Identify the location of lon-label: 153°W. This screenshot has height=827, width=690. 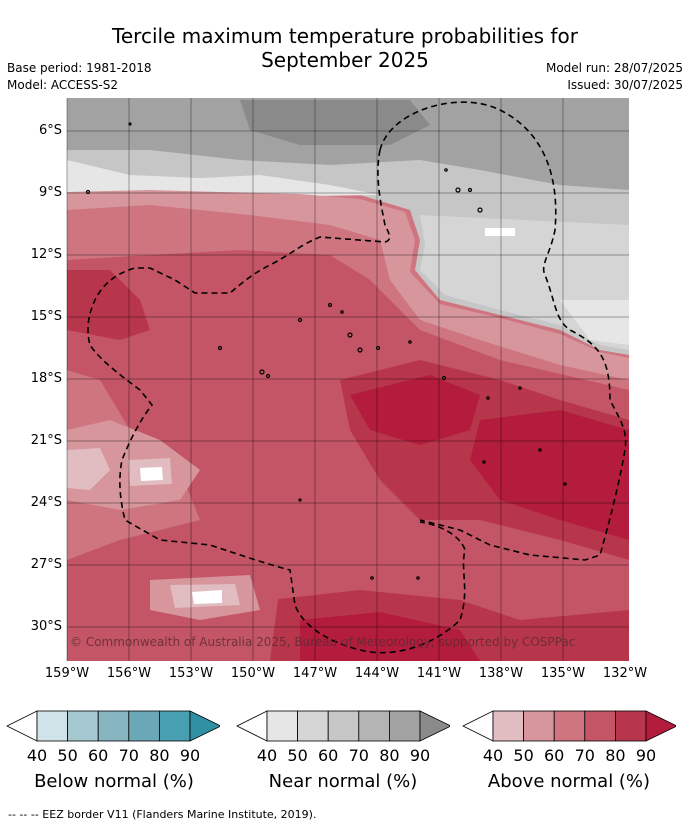
(191, 673).